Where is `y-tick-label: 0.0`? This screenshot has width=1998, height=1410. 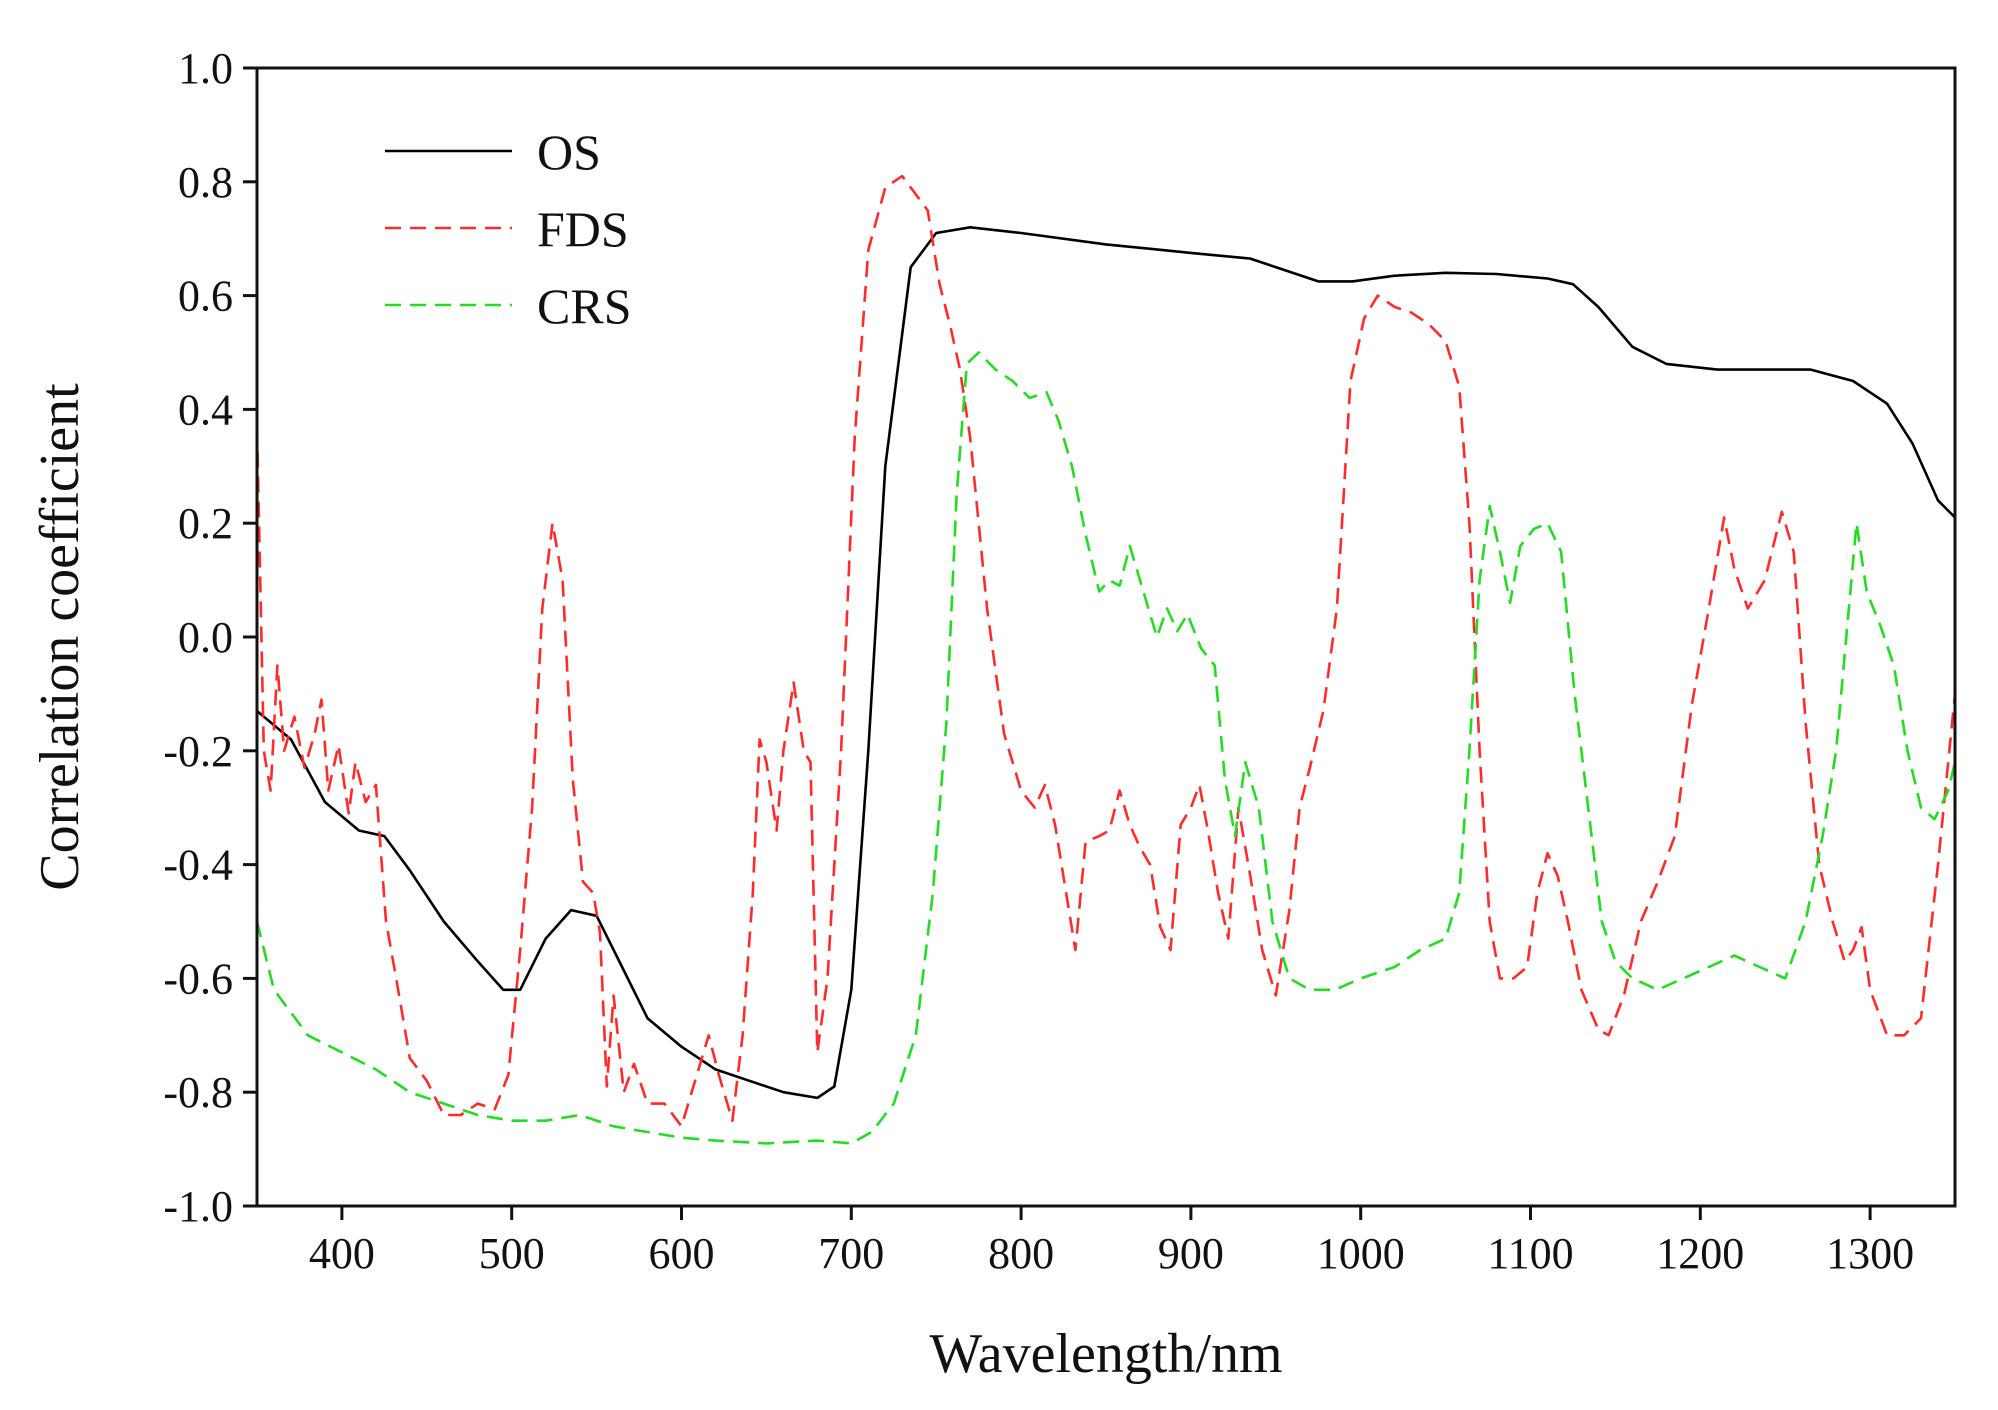 y-tick-label: 0.0 is located at coordinates (205, 637).